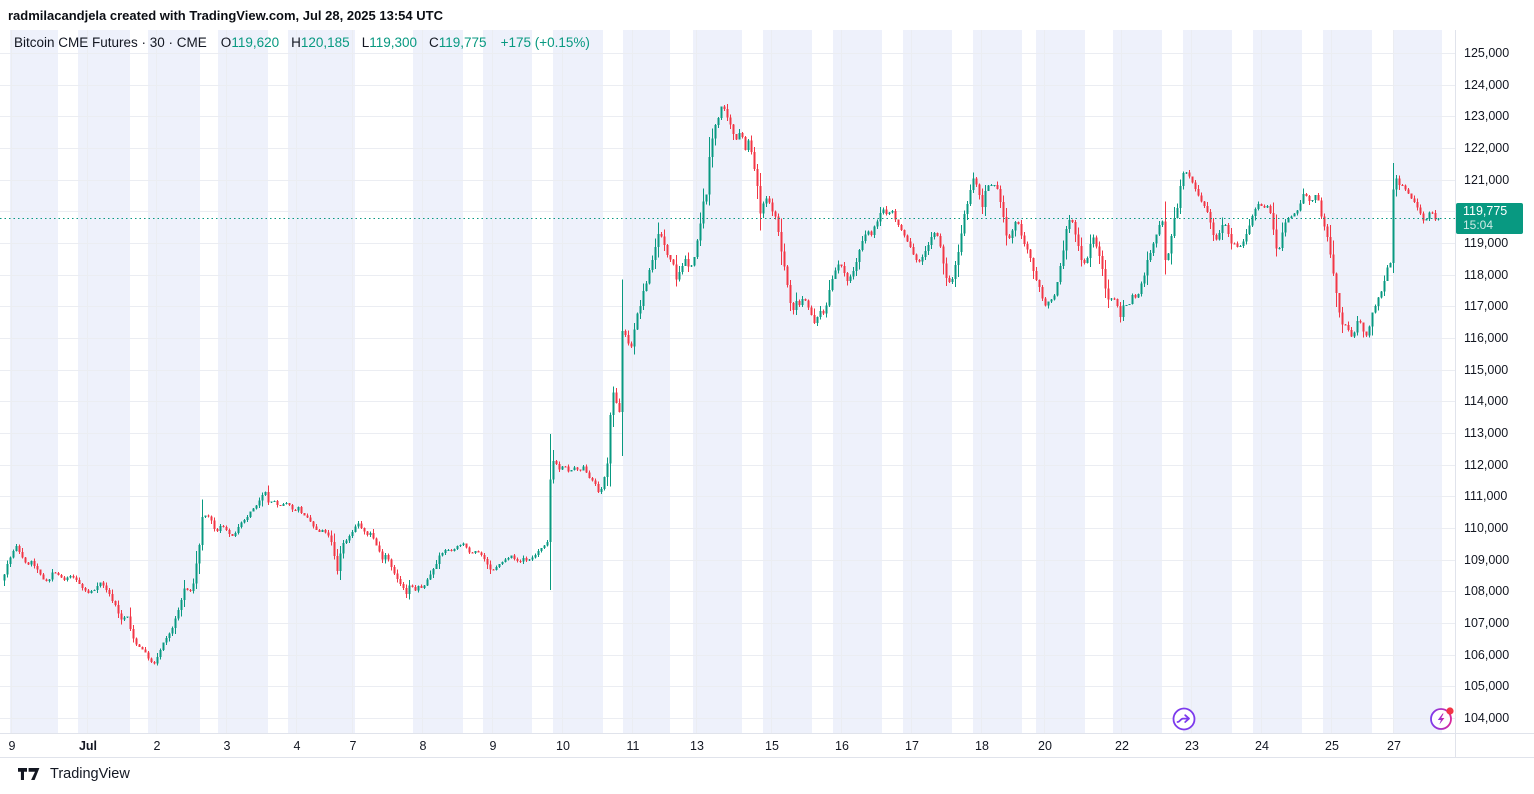  What do you see at coordinates (1486, 338) in the screenshot?
I see `price-label: 116,000` at bounding box center [1486, 338].